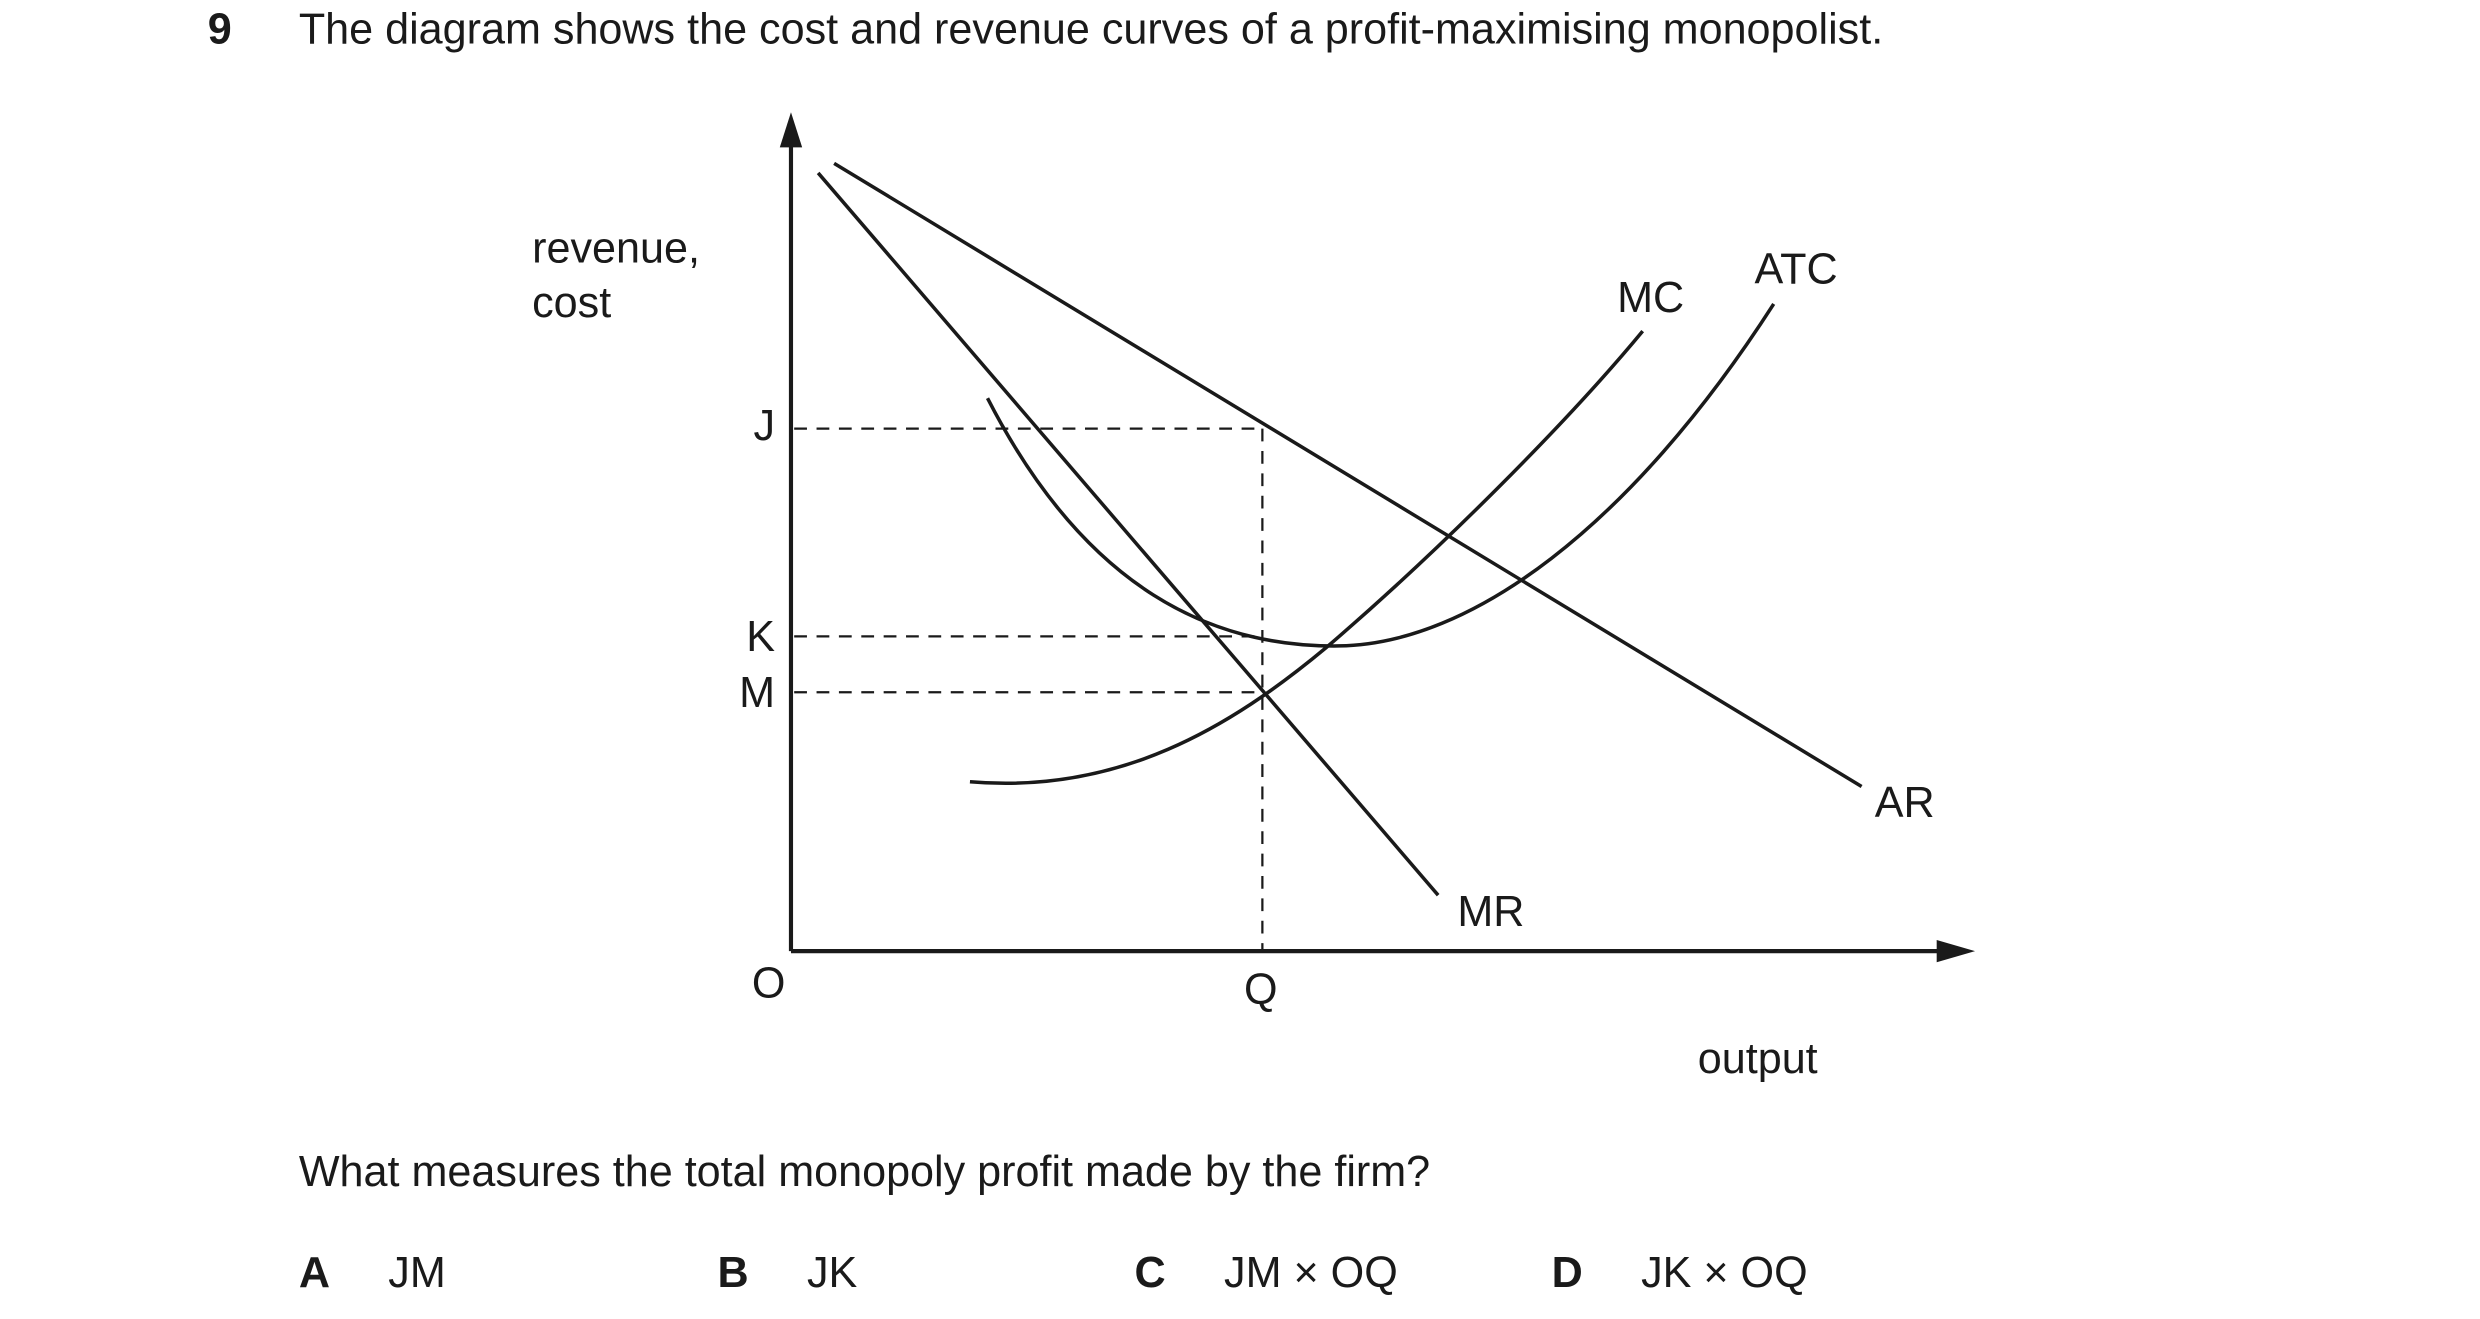  I want to click on question-number: 9, so click(220, 30).